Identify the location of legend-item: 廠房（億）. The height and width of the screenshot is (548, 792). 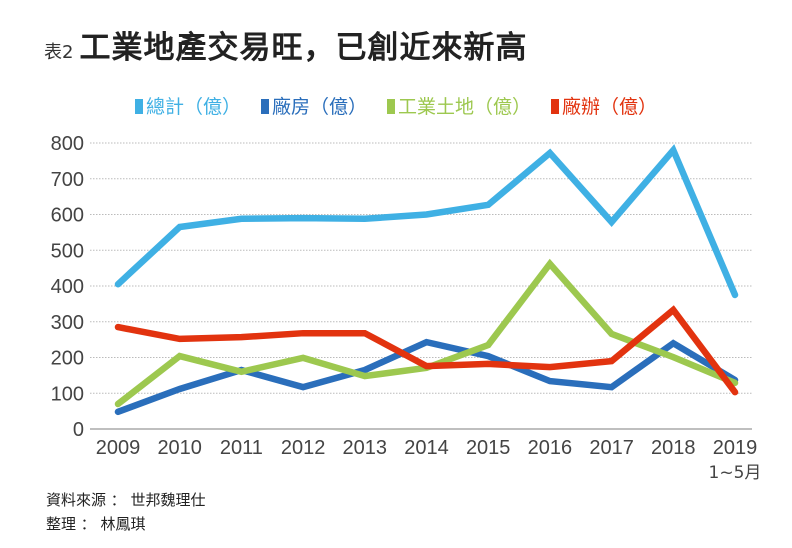
(313, 105).